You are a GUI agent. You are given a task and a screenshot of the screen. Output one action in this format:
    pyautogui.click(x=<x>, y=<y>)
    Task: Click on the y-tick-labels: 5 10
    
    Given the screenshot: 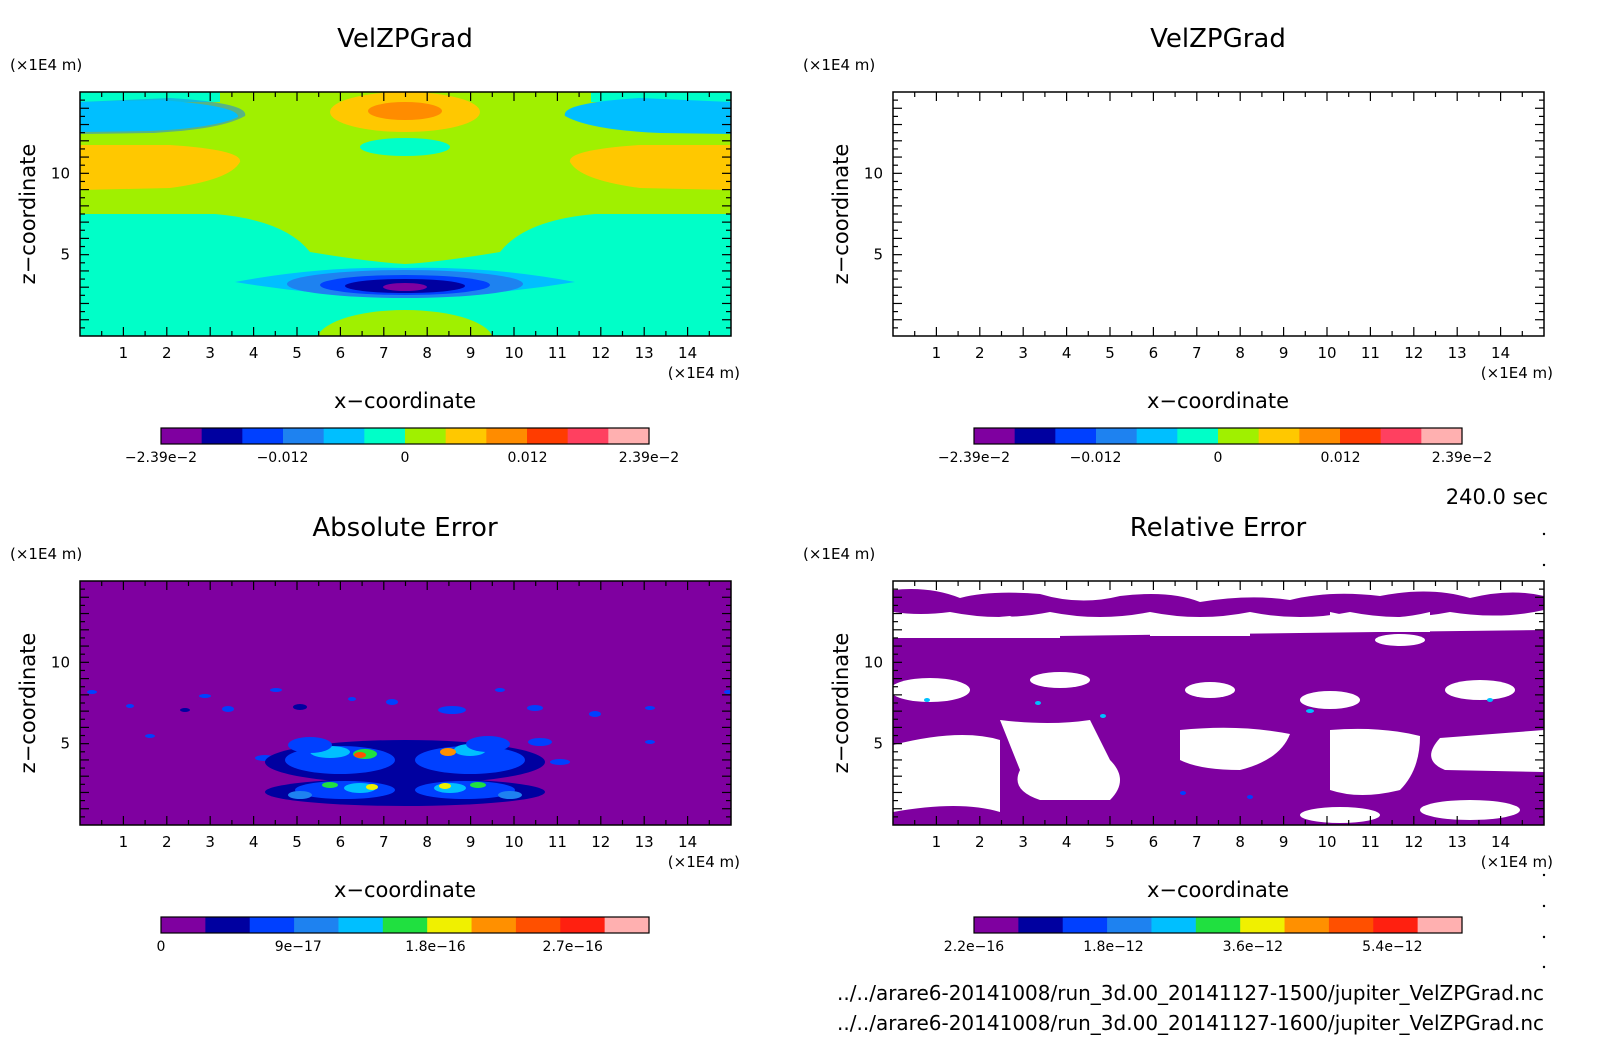 What is the action you would take?
    pyautogui.click(x=873, y=213)
    